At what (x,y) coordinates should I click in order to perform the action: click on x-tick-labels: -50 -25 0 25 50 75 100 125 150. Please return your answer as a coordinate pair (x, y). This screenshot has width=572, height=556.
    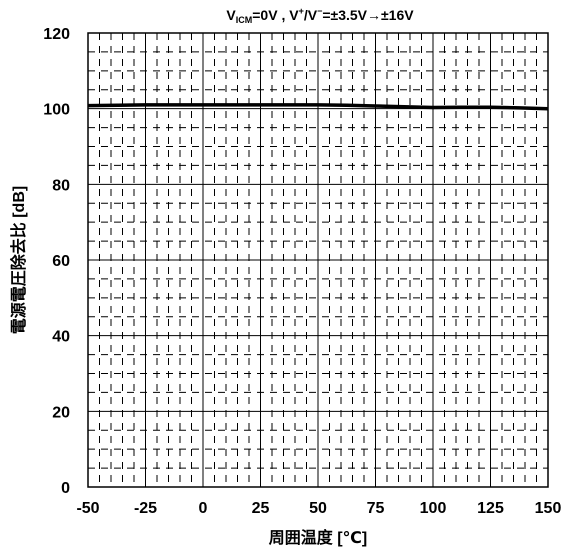
    Looking at the image, I should click on (318, 508).